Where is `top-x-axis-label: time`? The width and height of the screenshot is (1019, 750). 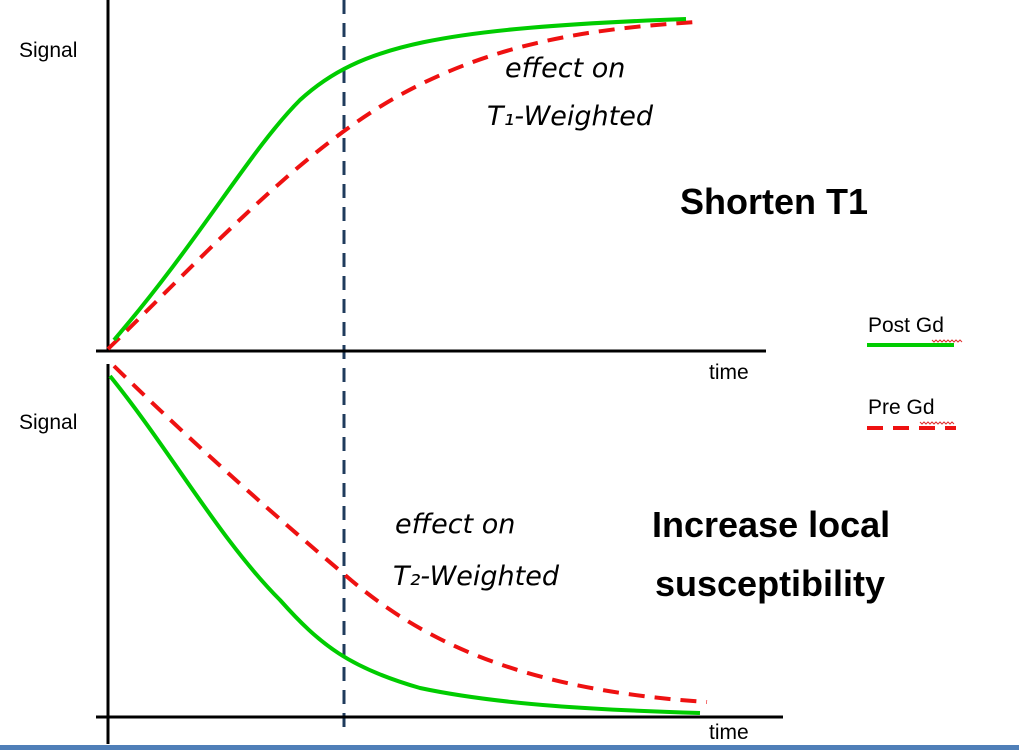 top-x-axis-label: time is located at coordinates (729, 372).